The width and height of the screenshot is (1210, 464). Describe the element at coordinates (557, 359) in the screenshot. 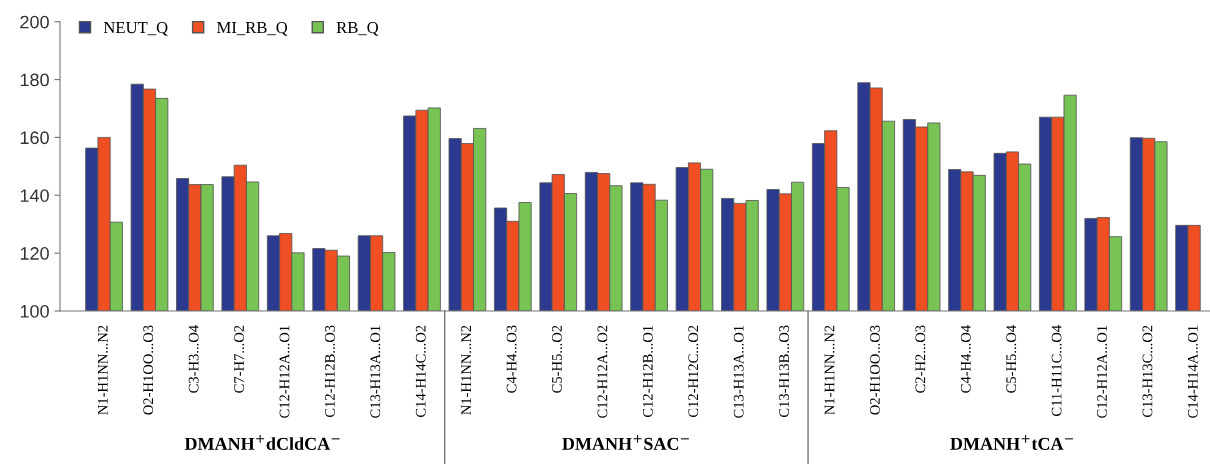

I see `x-tick-label: C5-H5...O2` at that location.